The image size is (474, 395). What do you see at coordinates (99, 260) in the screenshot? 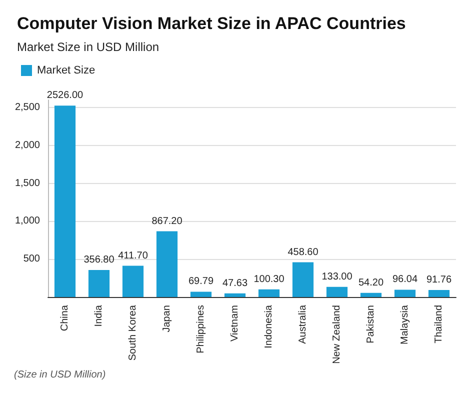
I see `data-label: 356.80` at bounding box center [99, 260].